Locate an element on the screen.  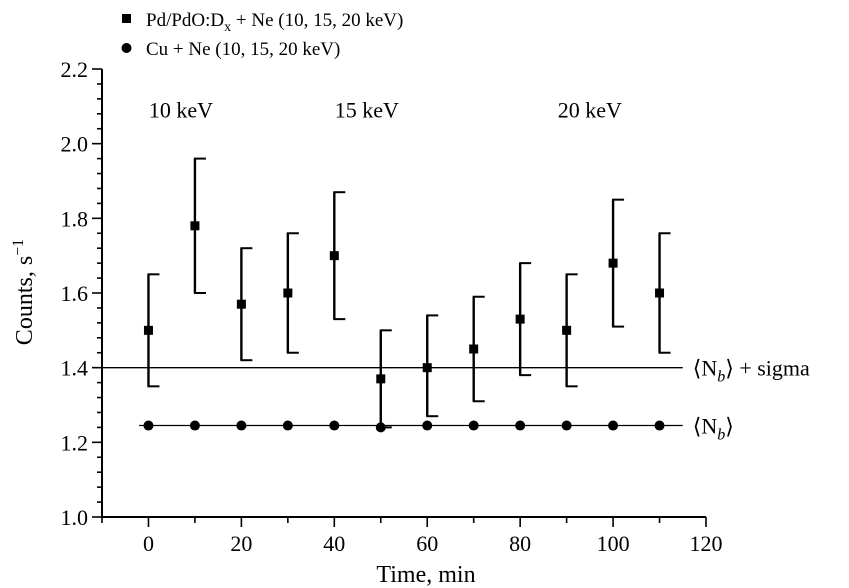
y-tick-label: 1.8 is located at coordinates (75, 218).